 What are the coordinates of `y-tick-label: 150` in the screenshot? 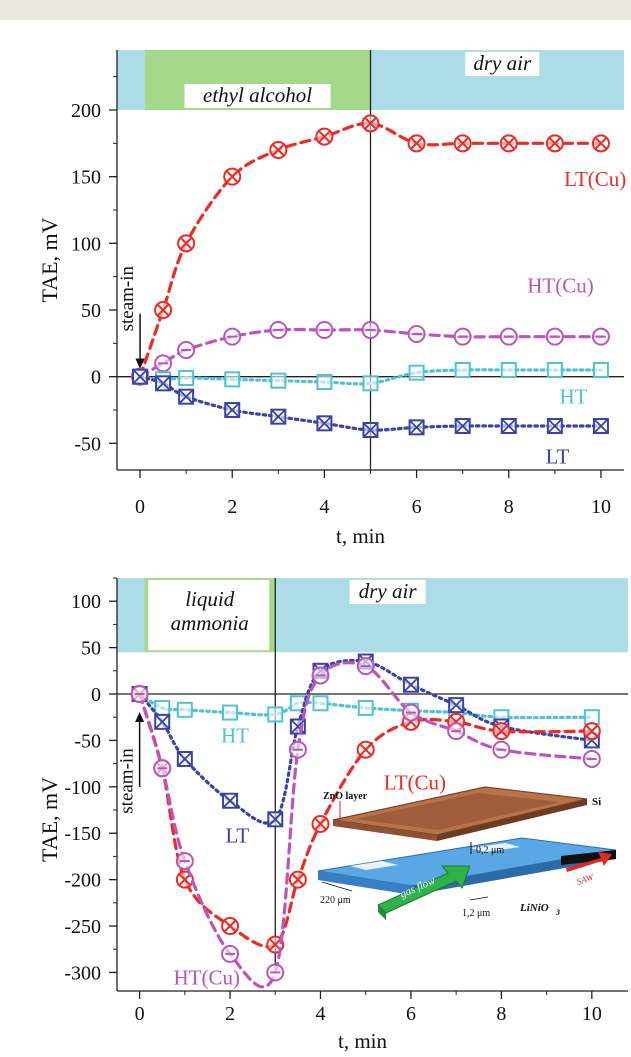 It's located at (86, 178).